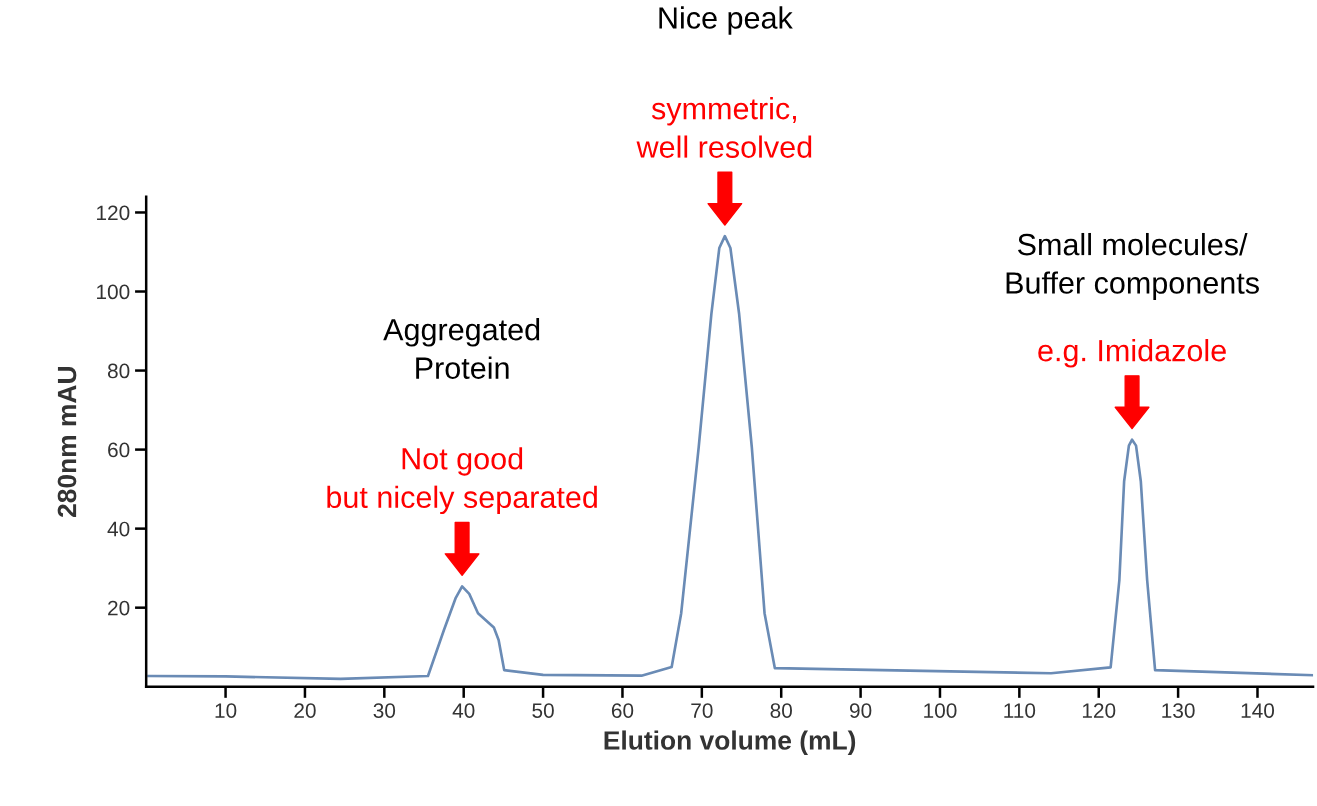 The width and height of the screenshot is (1317, 806). I want to click on y-tick-label: 20, so click(119, 608).